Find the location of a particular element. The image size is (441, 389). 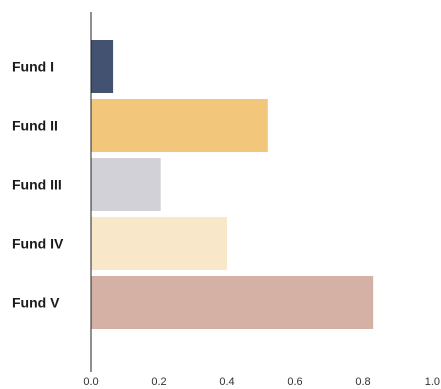

bar-fund-iv is located at coordinates (159, 243).